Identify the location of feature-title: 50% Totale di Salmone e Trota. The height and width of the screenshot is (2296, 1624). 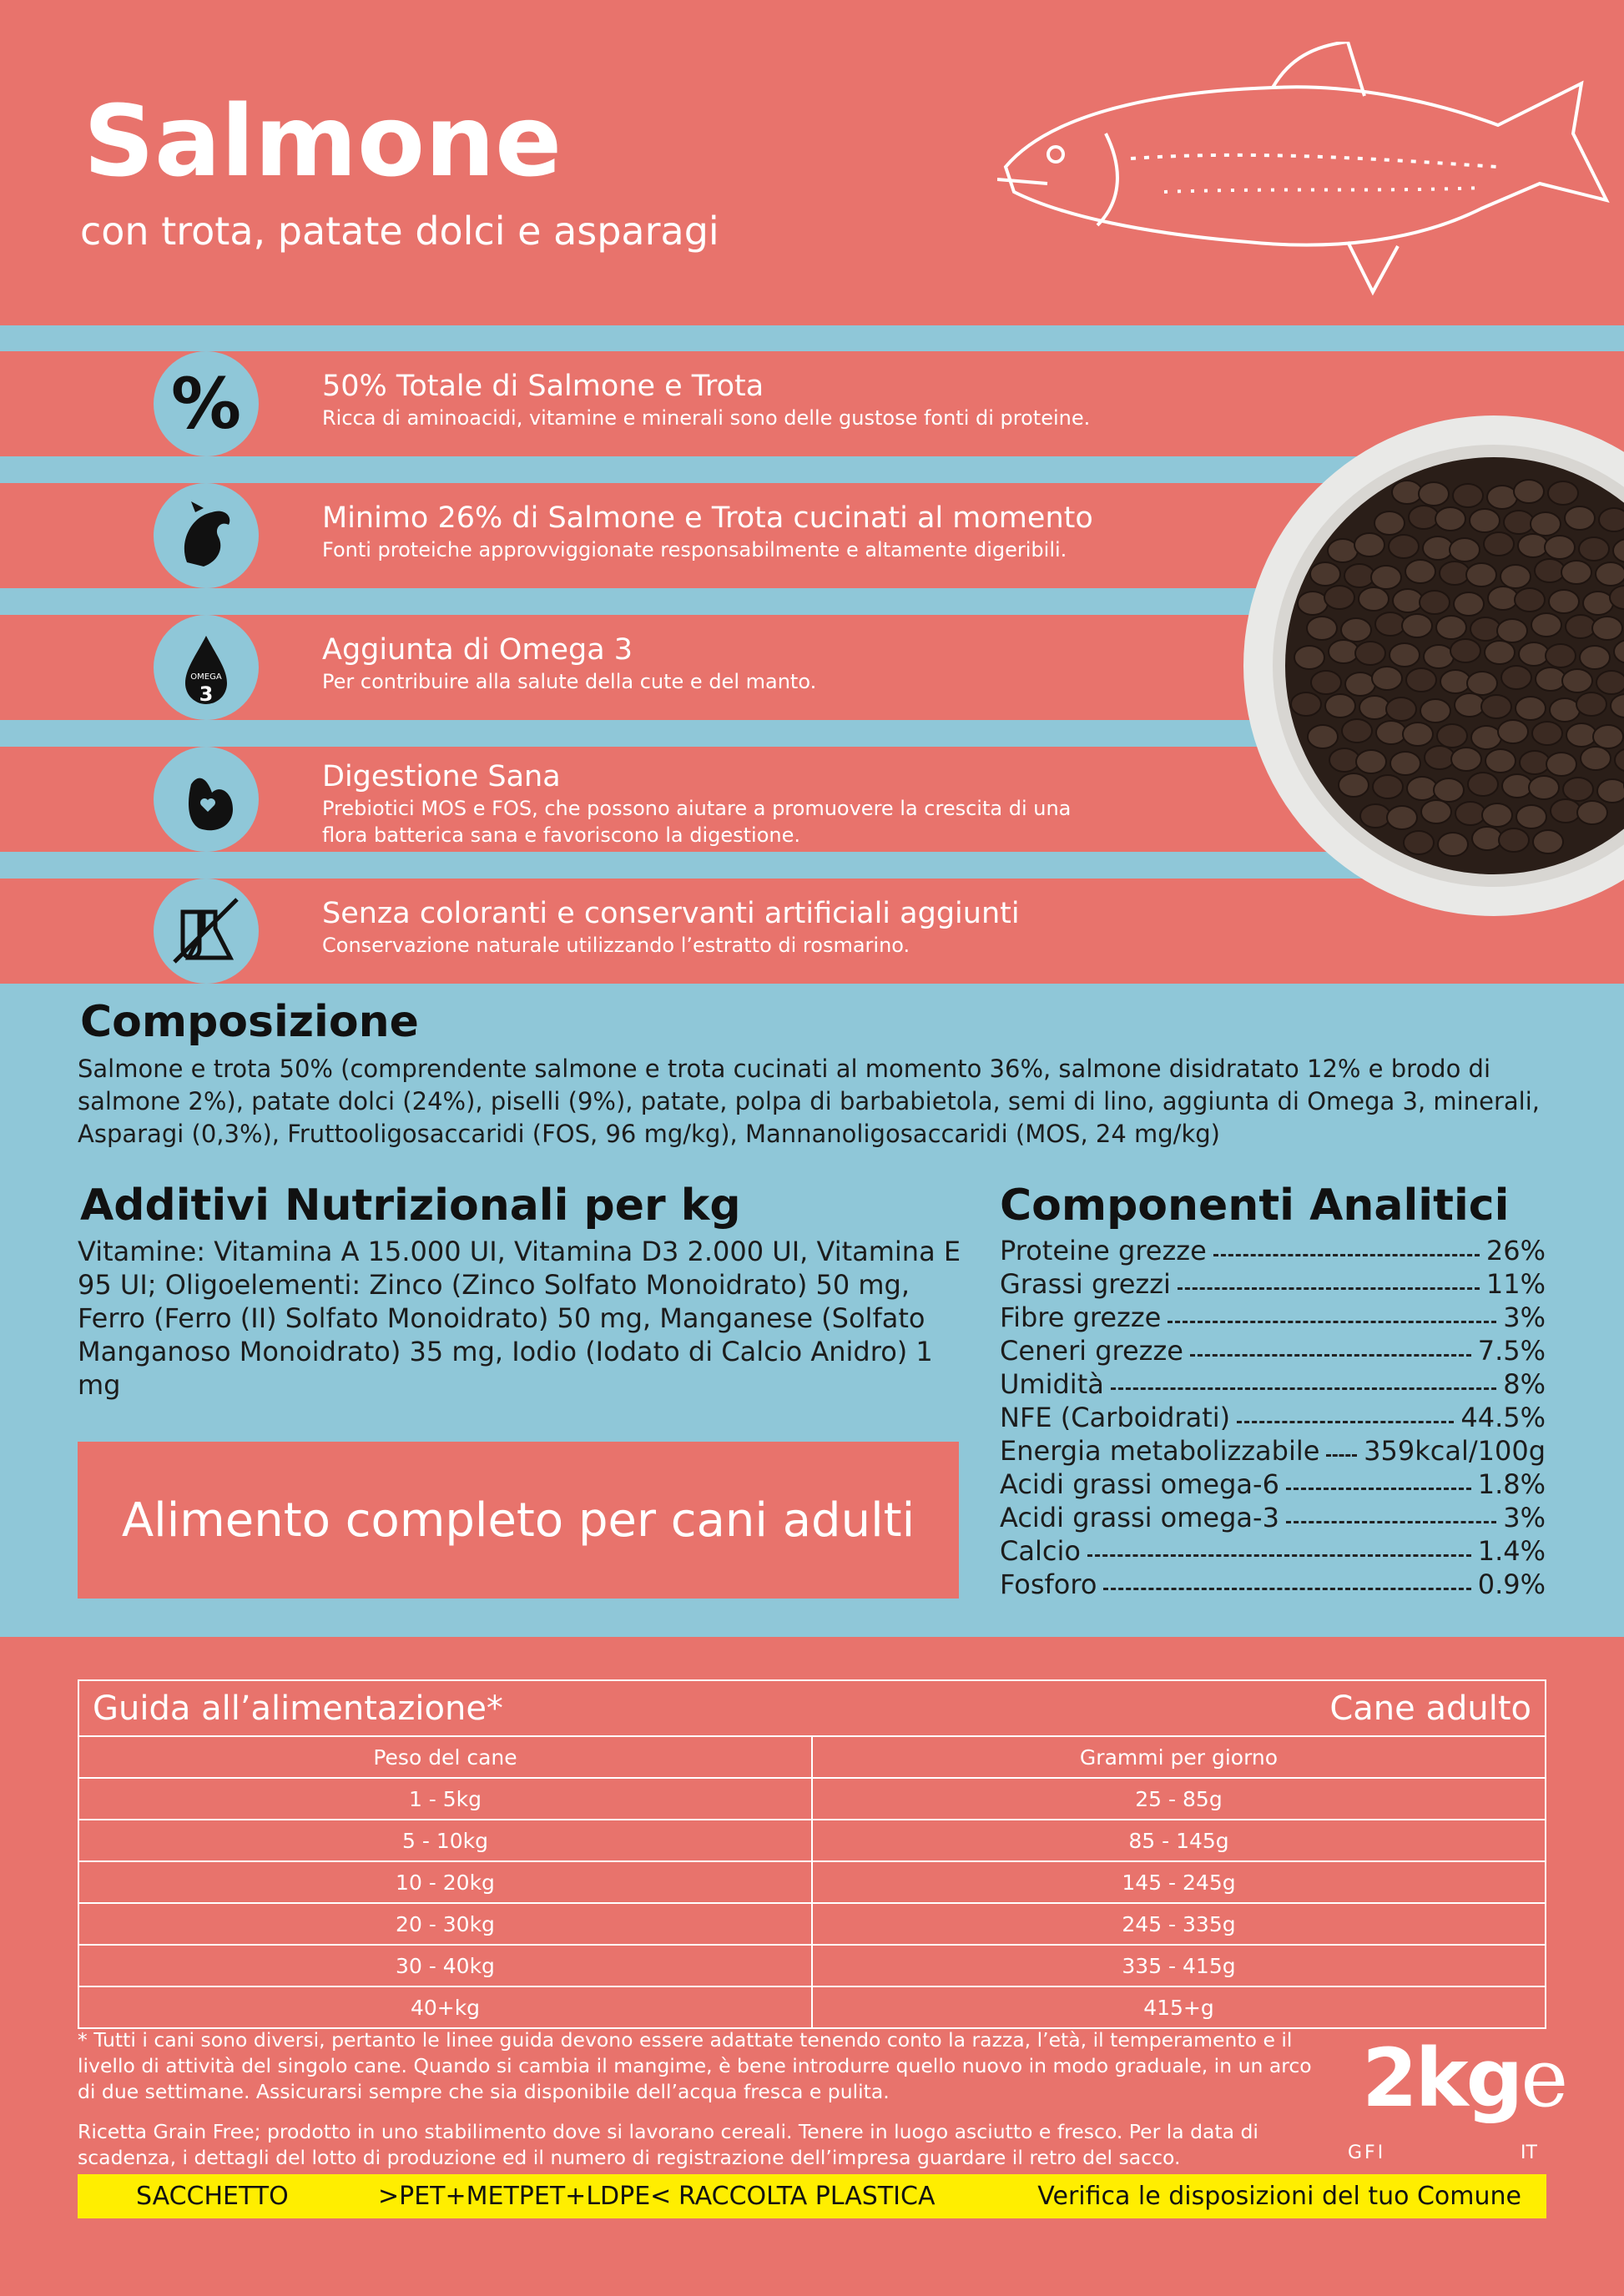
(543, 386).